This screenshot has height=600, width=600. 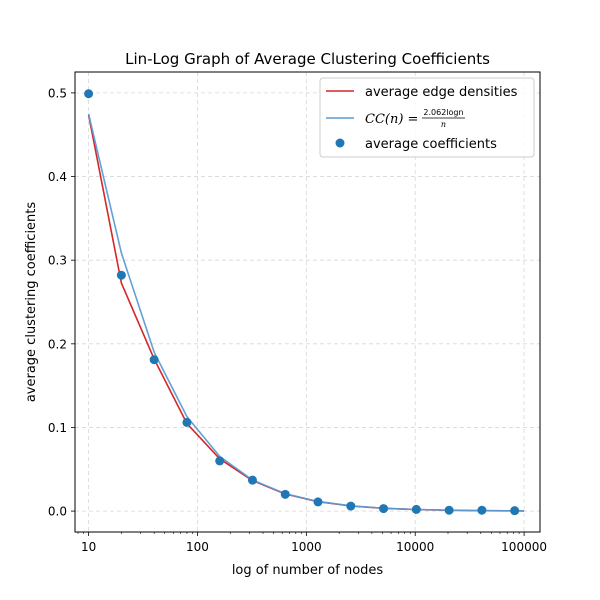 I want to click on legend-label-edge-densities: average edge densities, so click(x=441, y=92).